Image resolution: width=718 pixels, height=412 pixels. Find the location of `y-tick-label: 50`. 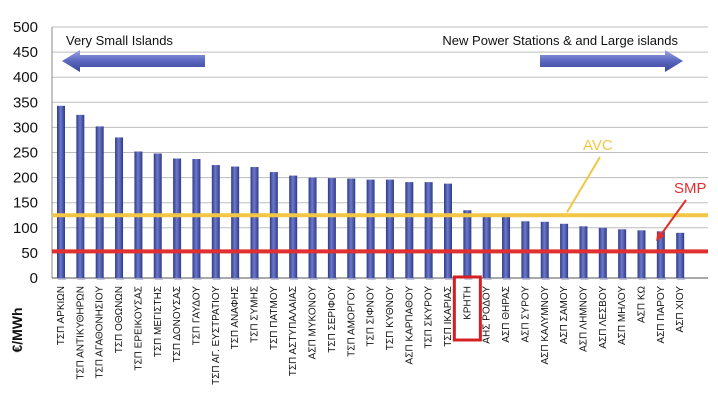

y-tick-label: 50 is located at coordinates (29, 253).